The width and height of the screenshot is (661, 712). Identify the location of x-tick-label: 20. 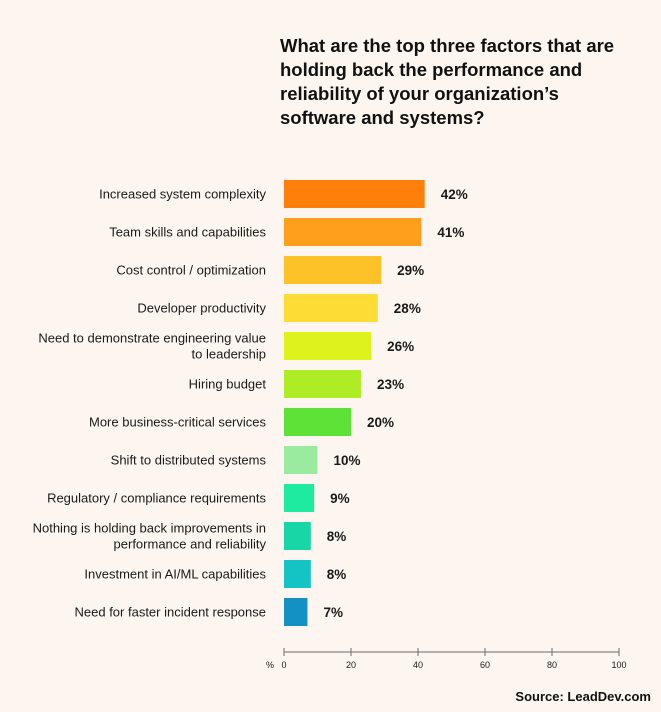
(351, 665).